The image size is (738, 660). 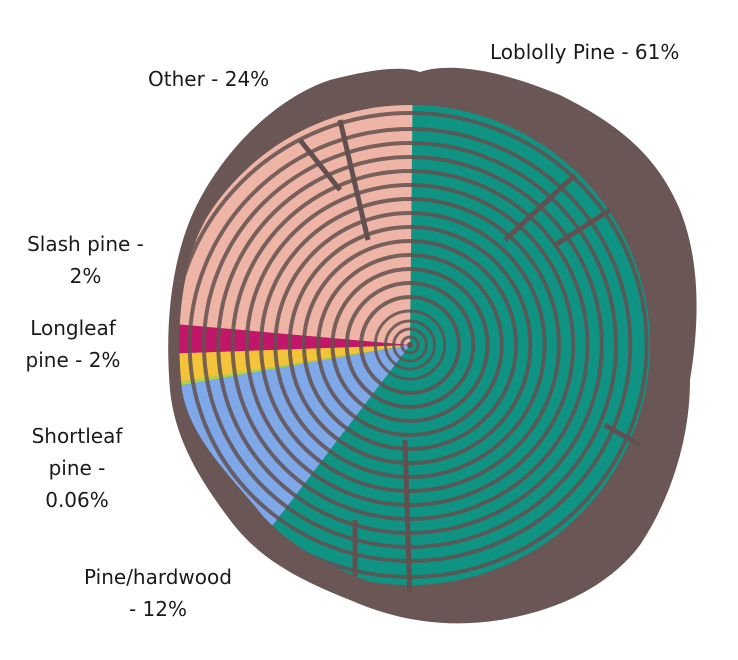 I want to click on label-slash-pine: Slash pine - 2%, so click(x=85, y=260).